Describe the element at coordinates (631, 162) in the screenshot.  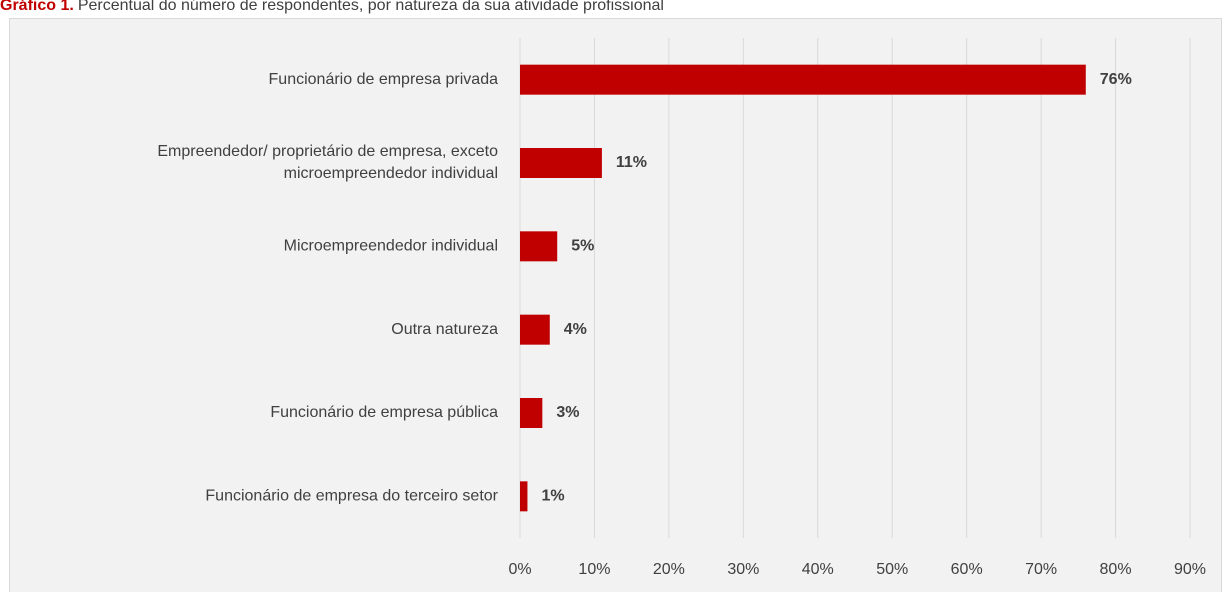
I see `data-label: 11%` at that location.